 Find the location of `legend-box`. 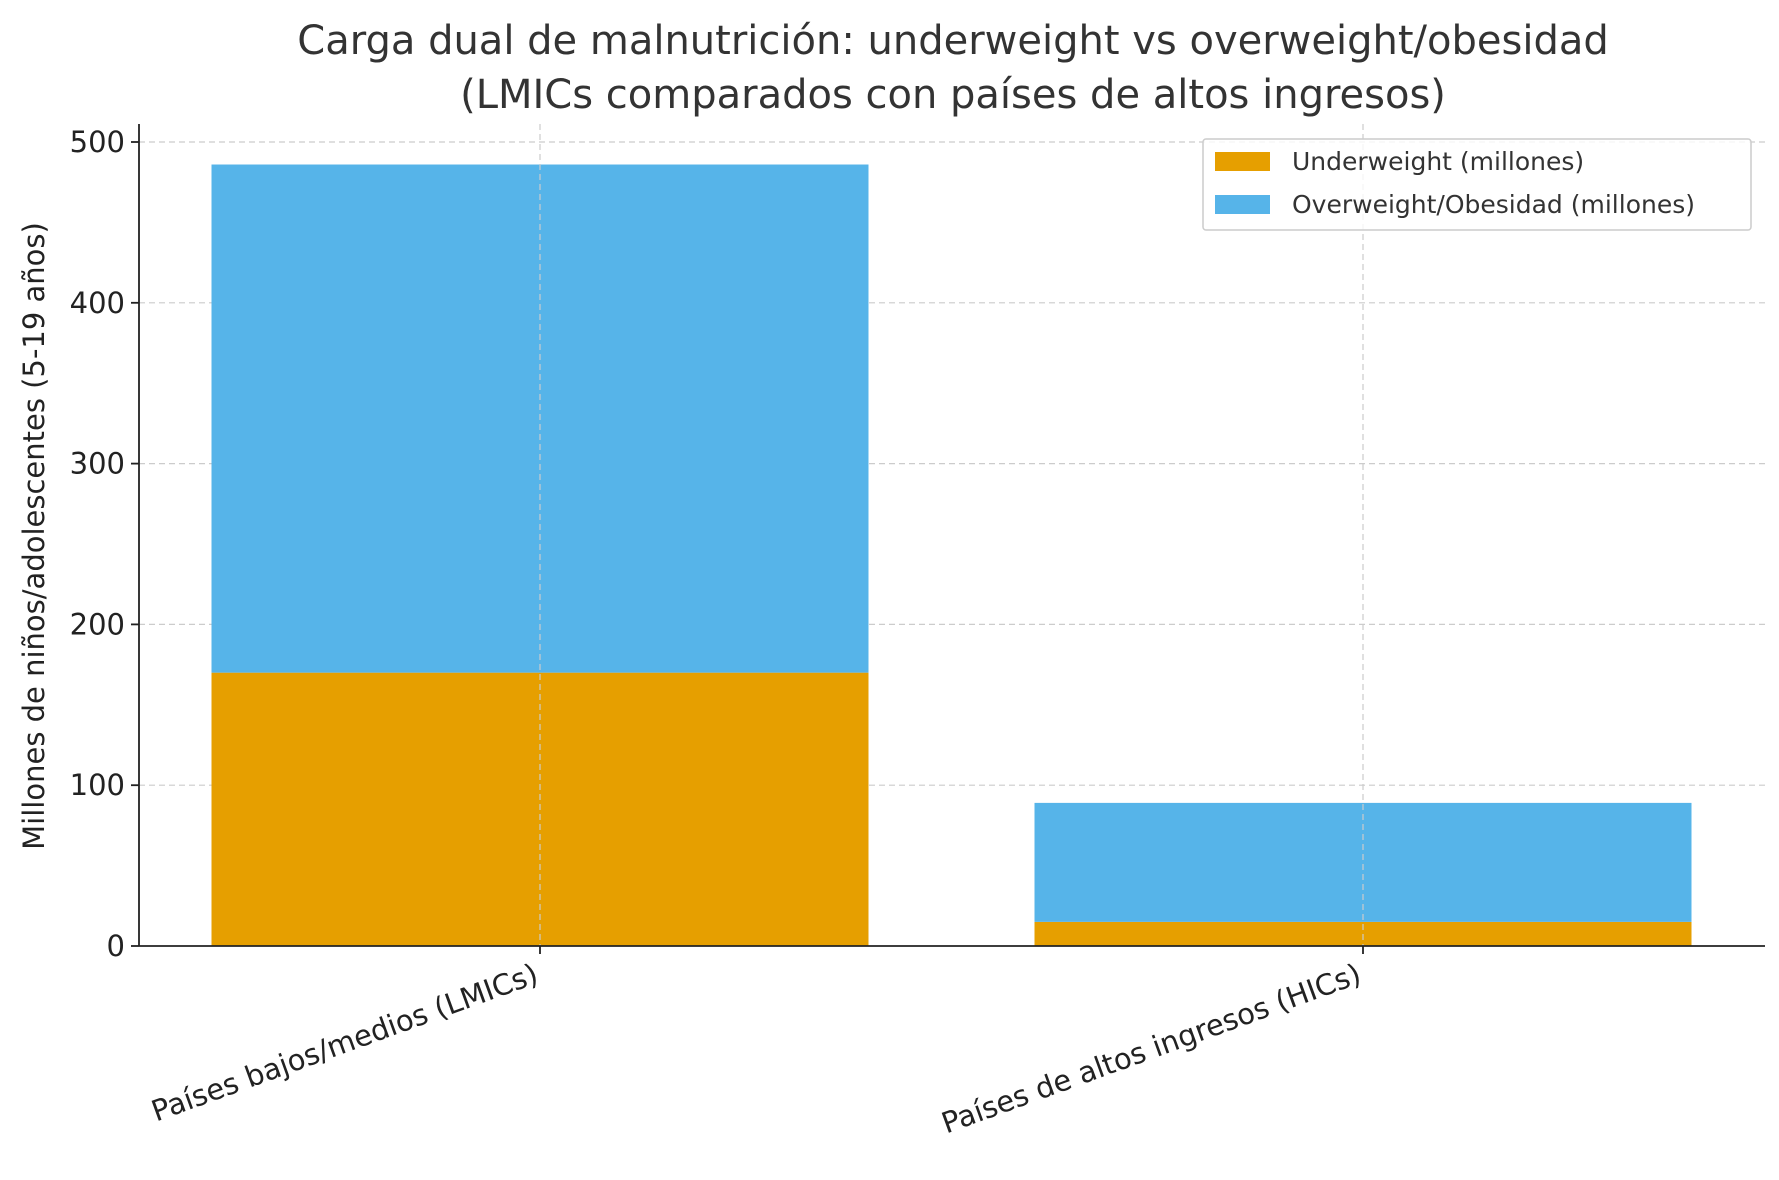

legend-box is located at coordinates (1477, 184).